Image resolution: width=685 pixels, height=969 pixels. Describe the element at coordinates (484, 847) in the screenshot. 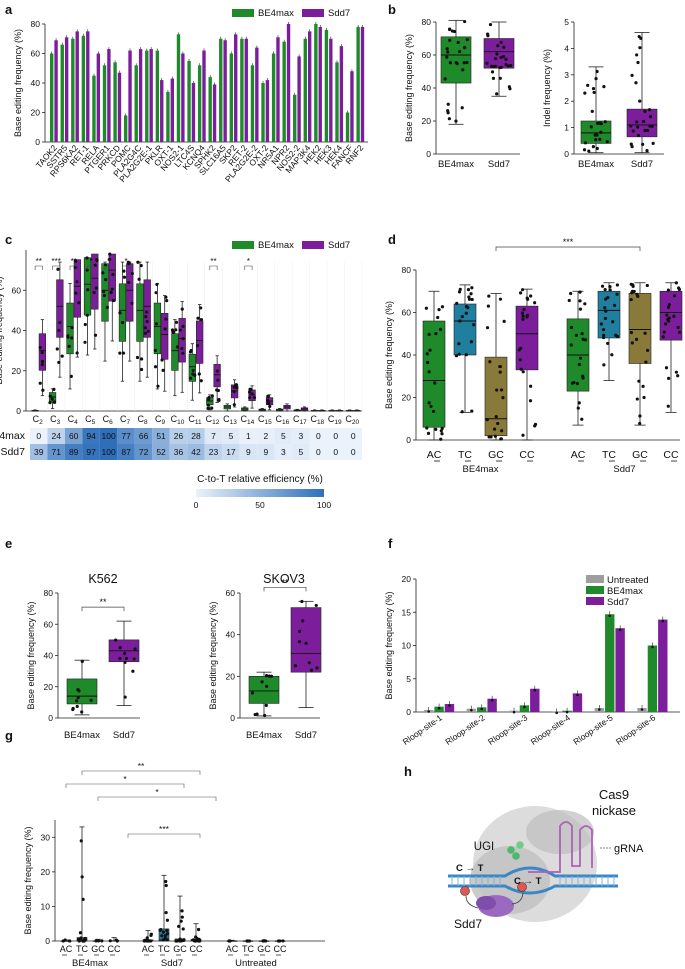

I see `h-ugi-label: UGI` at that location.